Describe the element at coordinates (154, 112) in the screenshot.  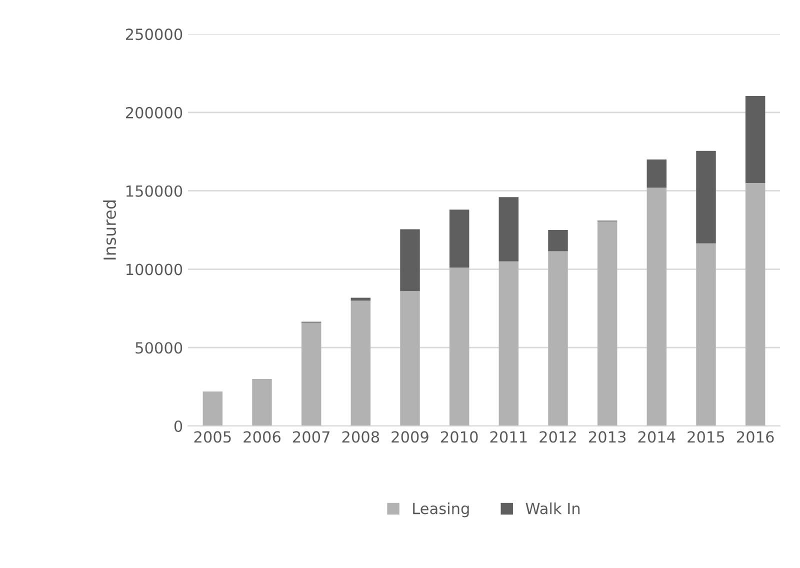
I see `y-tick-label: 200000` at that location.